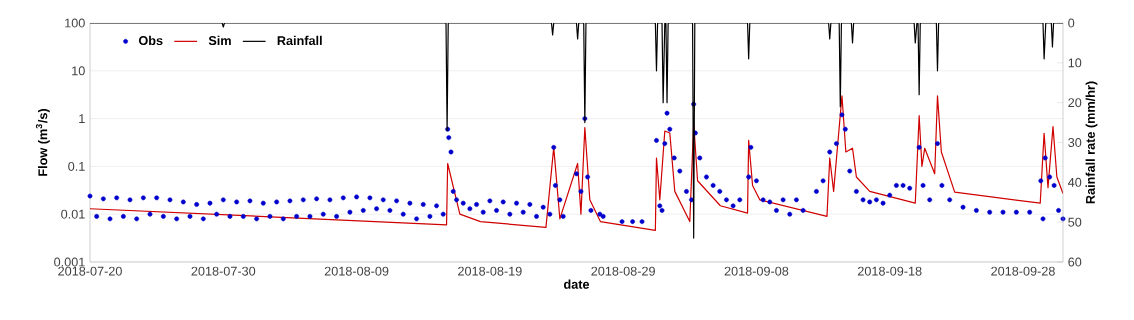  Describe the element at coordinates (1075, 262) in the screenshot. I see `y2-tick-label: 60` at that location.